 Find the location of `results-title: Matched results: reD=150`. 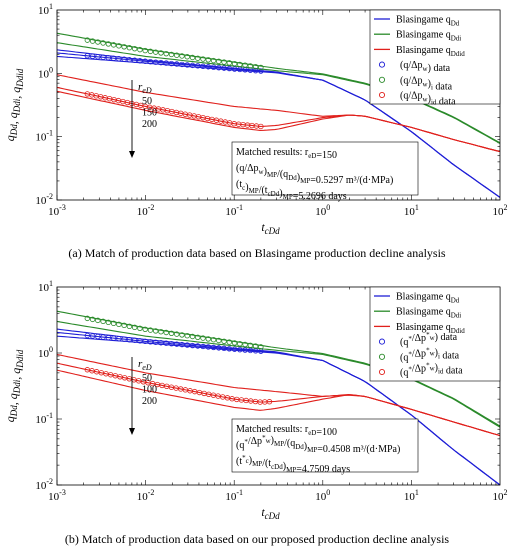

results-title: Matched results: reD=150 is located at coordinates (286, 154).